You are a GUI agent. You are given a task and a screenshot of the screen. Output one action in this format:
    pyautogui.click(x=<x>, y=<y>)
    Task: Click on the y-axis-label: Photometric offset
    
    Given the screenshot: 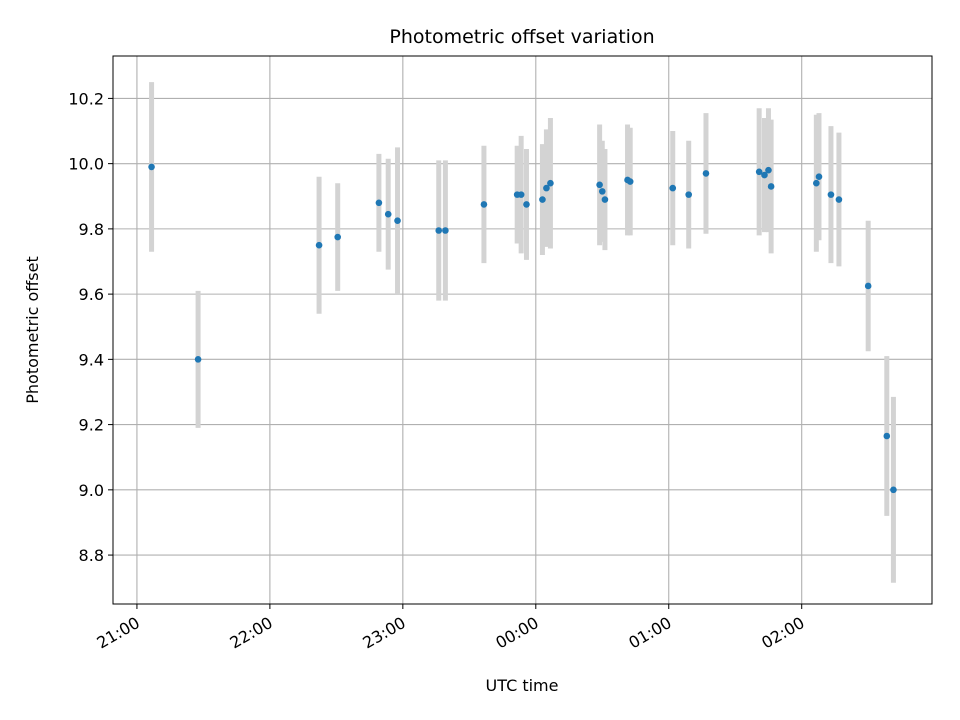 What is the action you would take?
    pyautogui.click(x=32, y=330)
    